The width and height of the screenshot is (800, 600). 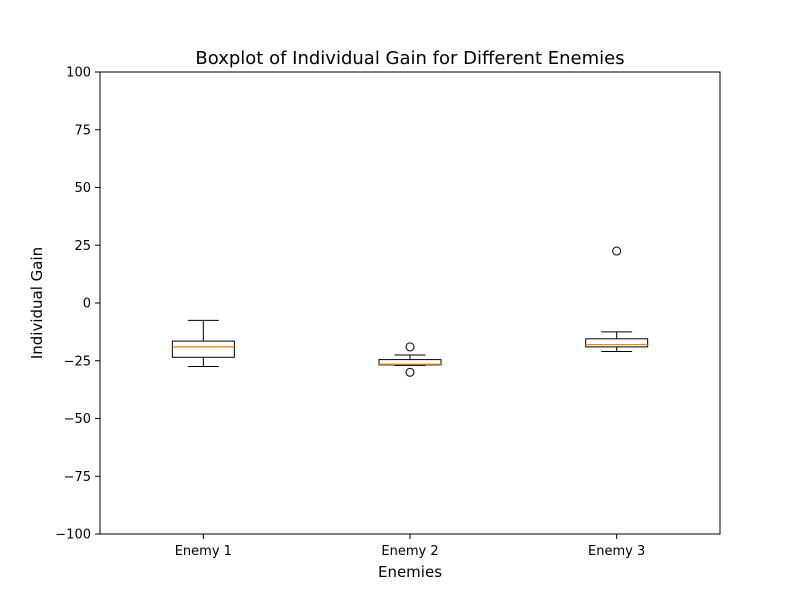 What do you see at coordinates (77, 361) in the screenshot?
I see `y-tick-label: −25` at bounding box center [77, 361].